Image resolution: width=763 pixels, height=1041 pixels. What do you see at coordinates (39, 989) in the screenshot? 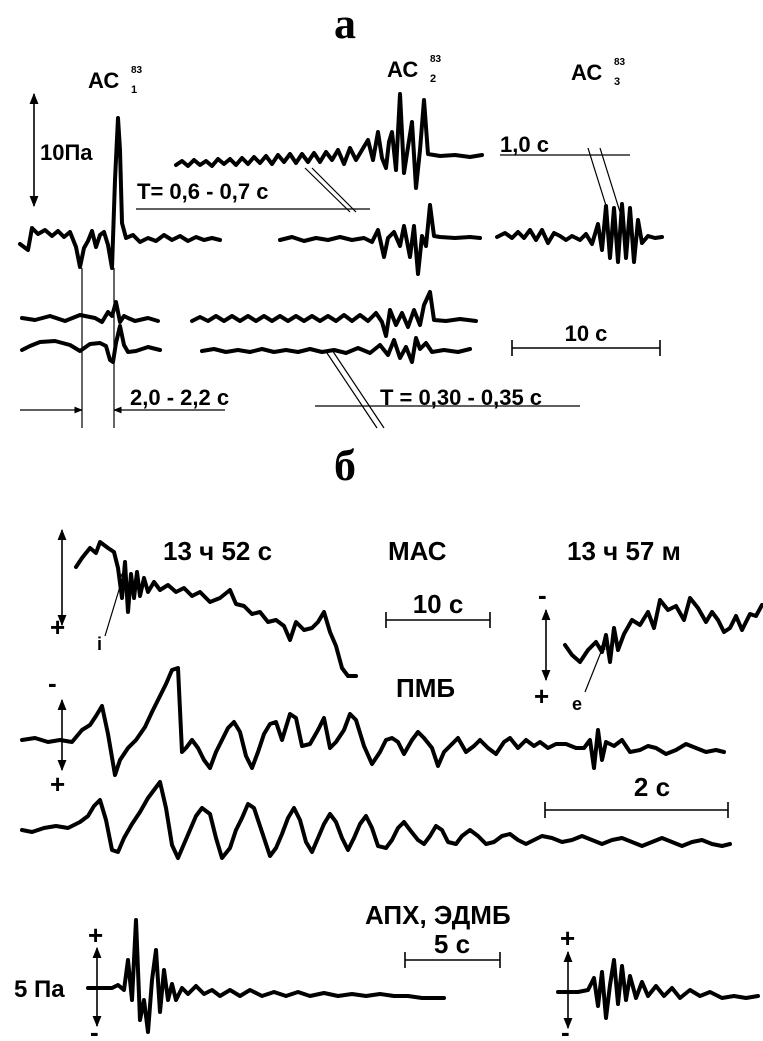
I see `pressure-scale-label-b: 5 Па` at bounding box center [39, 989].